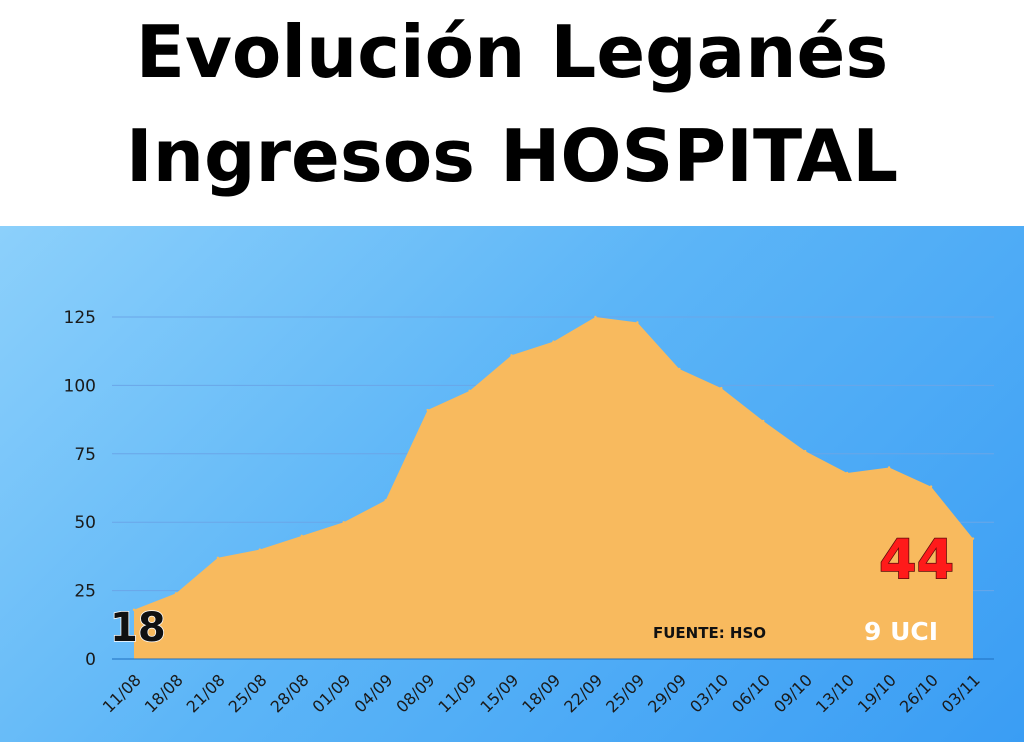  What do you see at coordinates (919, 693) in the screenshot?
I see `x-tick-label: 26/10` at bounding box center [919, 693].